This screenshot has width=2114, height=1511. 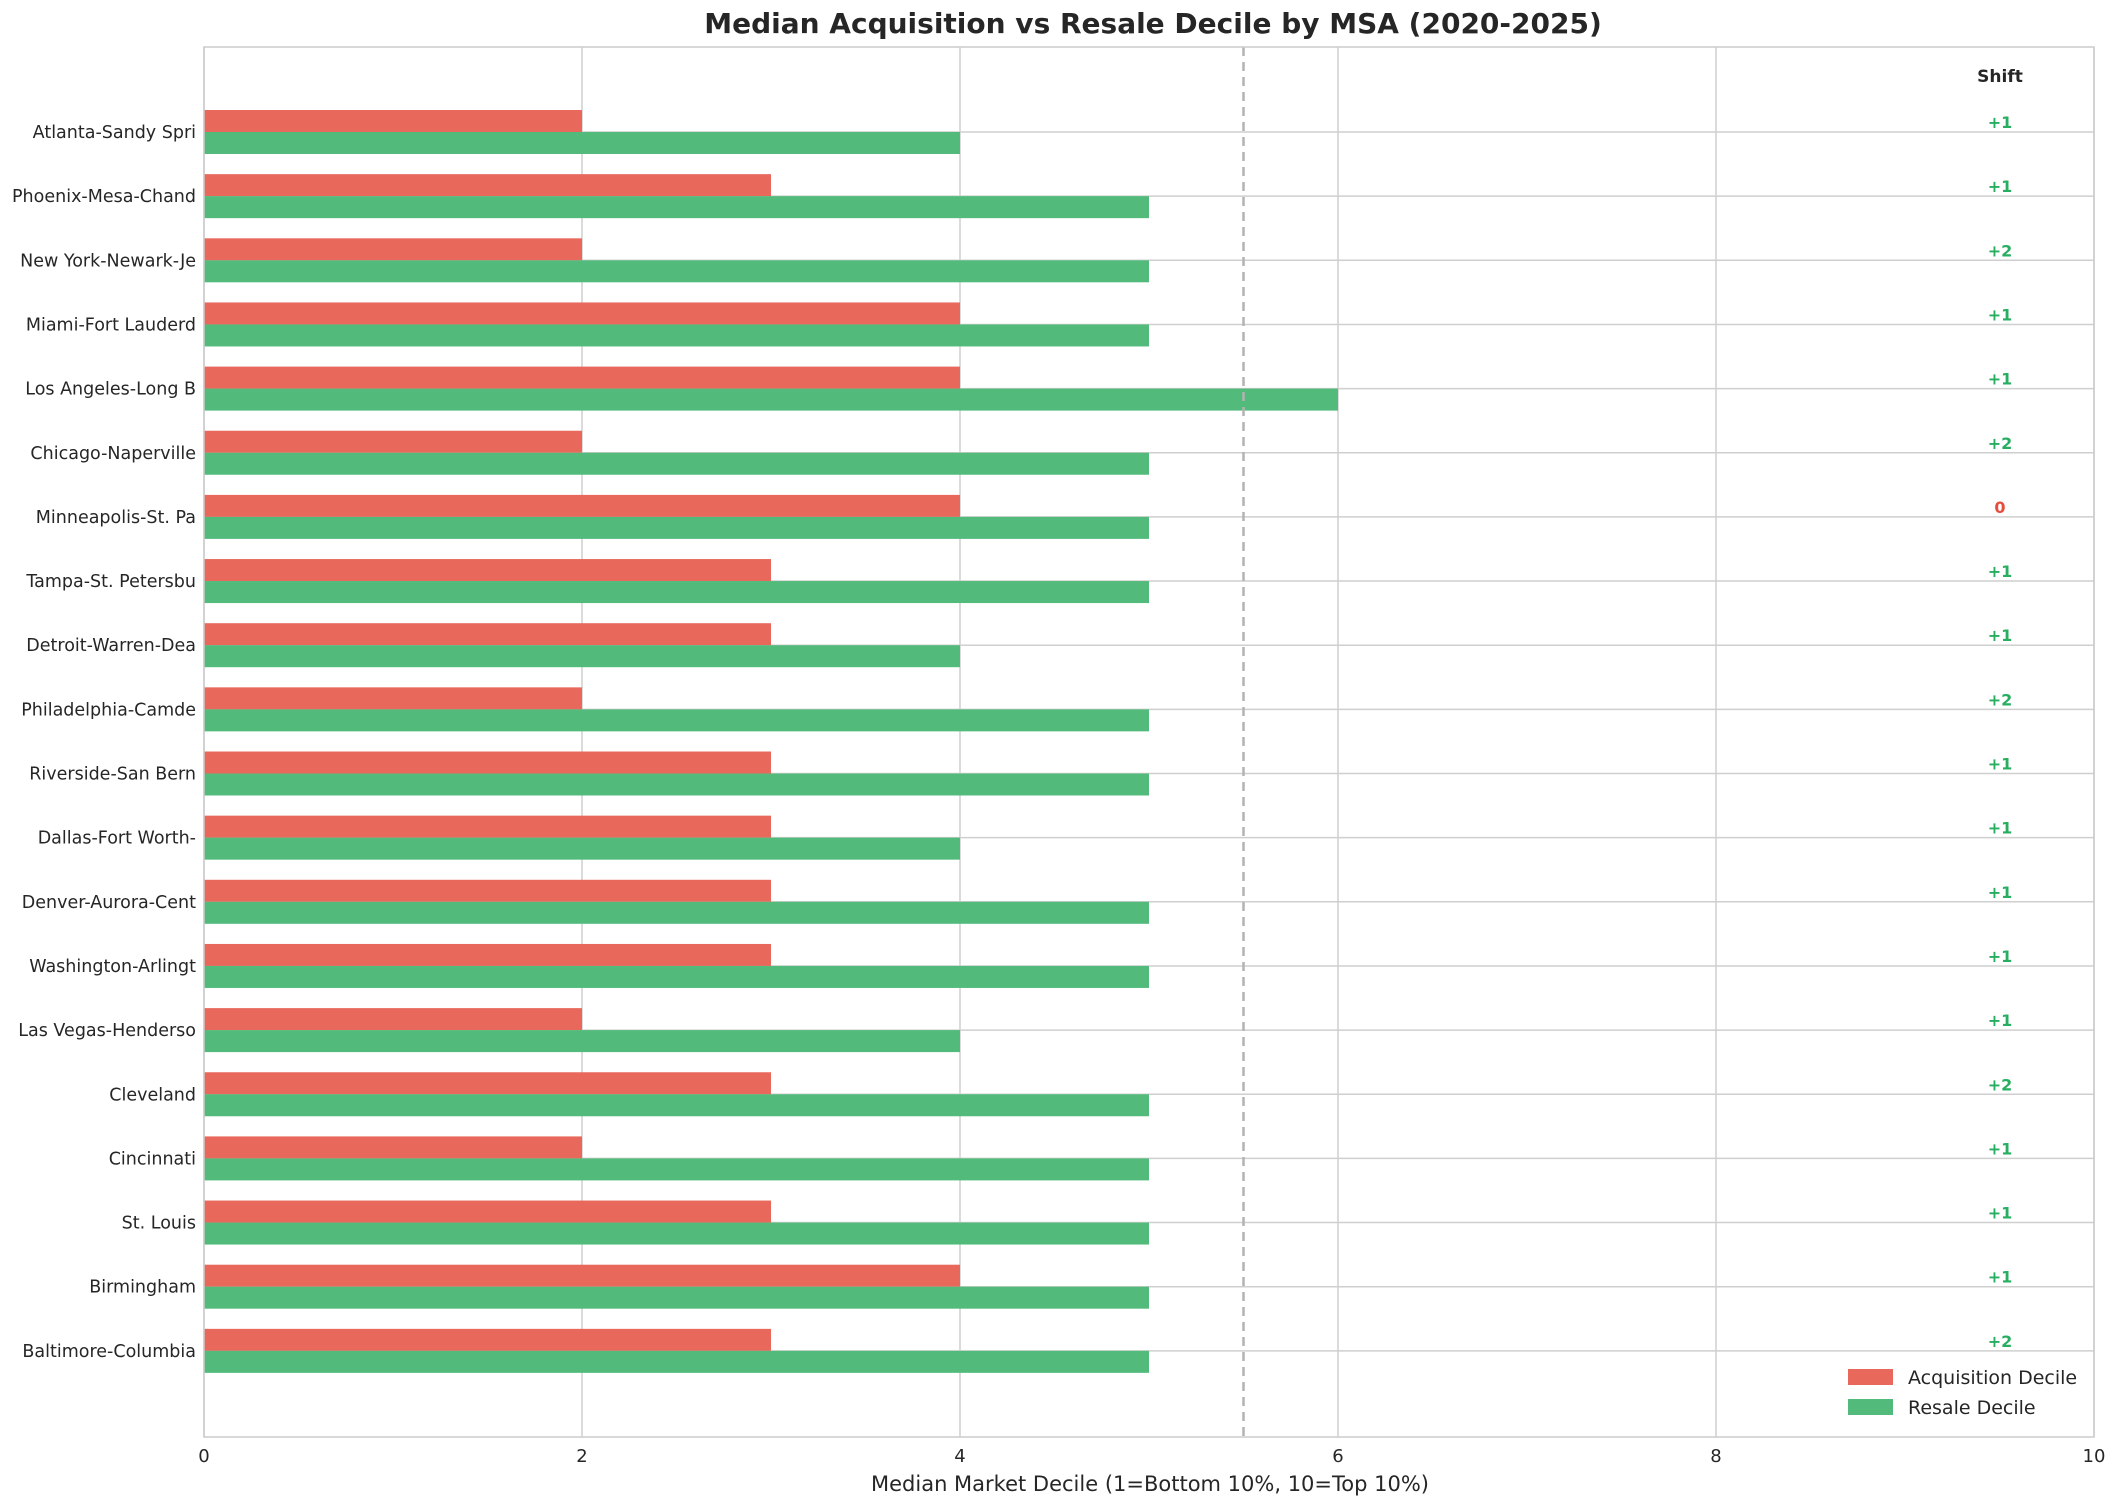 What do you see at coordinates (1992, 1378) in the screenshot?
I see `legend-label-acquisition: Acquisition Decile` at bounding box center [1992, 1378].